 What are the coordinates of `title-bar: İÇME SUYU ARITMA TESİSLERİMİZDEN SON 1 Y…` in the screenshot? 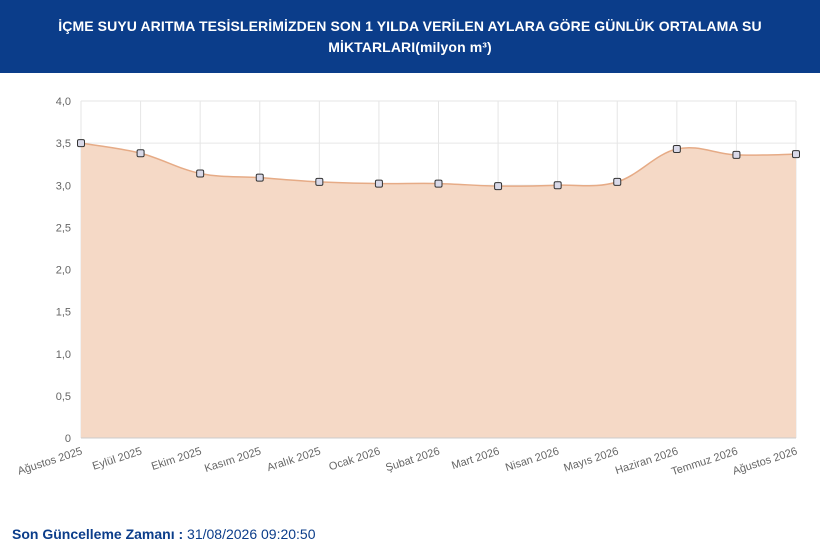 It's located at (410, 36).